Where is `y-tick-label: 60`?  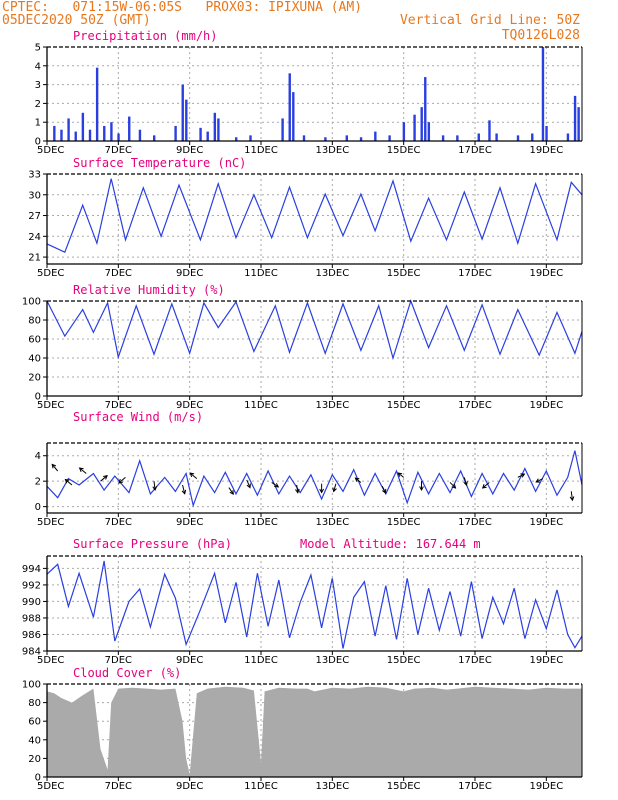
y-tick-label: 60 is located at coordinates (34, 340).